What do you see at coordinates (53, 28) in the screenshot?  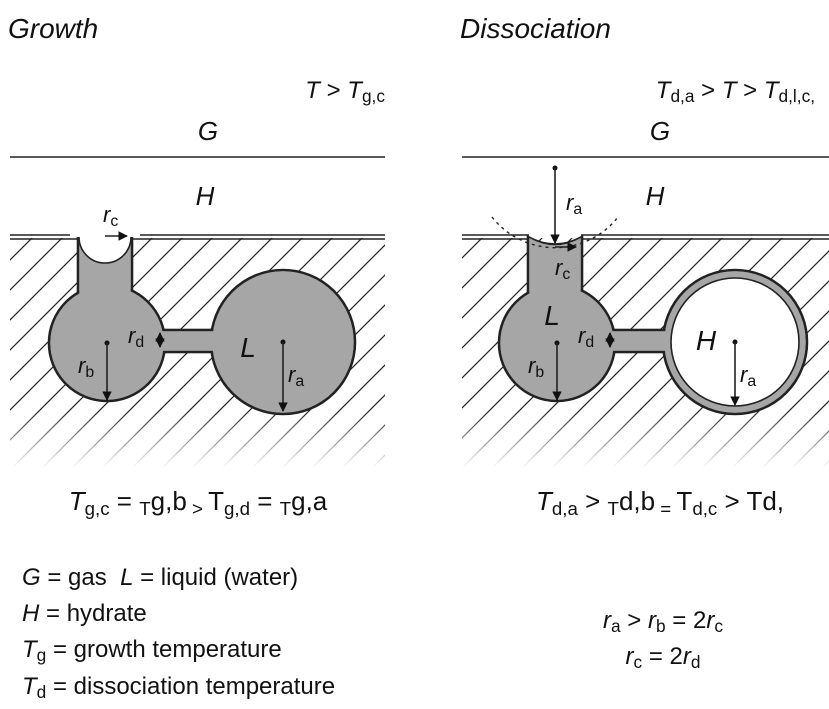 I see `title: Growth` at bounding box center [53, 28].